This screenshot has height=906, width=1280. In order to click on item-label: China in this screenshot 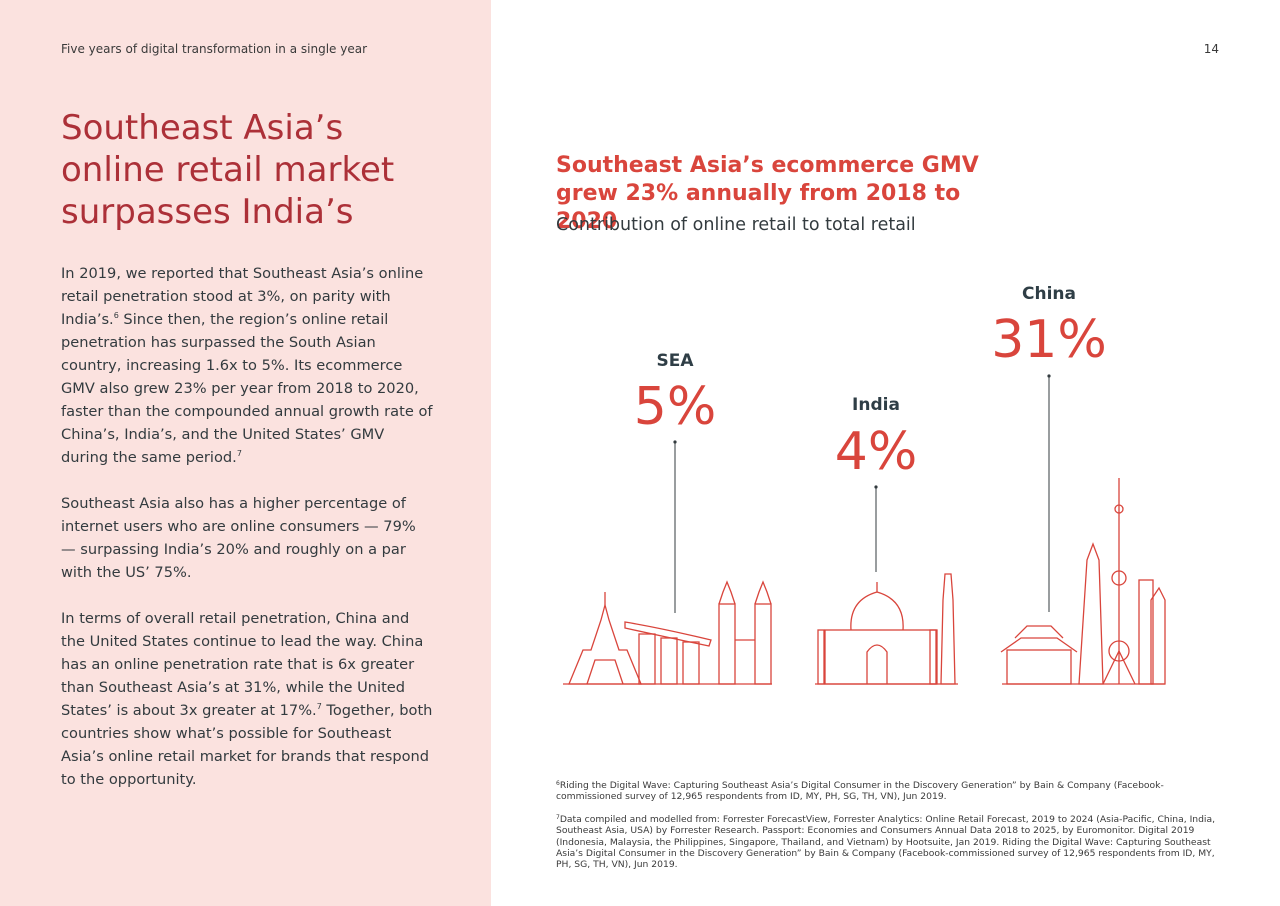, I will do `click(1049, 294)`.